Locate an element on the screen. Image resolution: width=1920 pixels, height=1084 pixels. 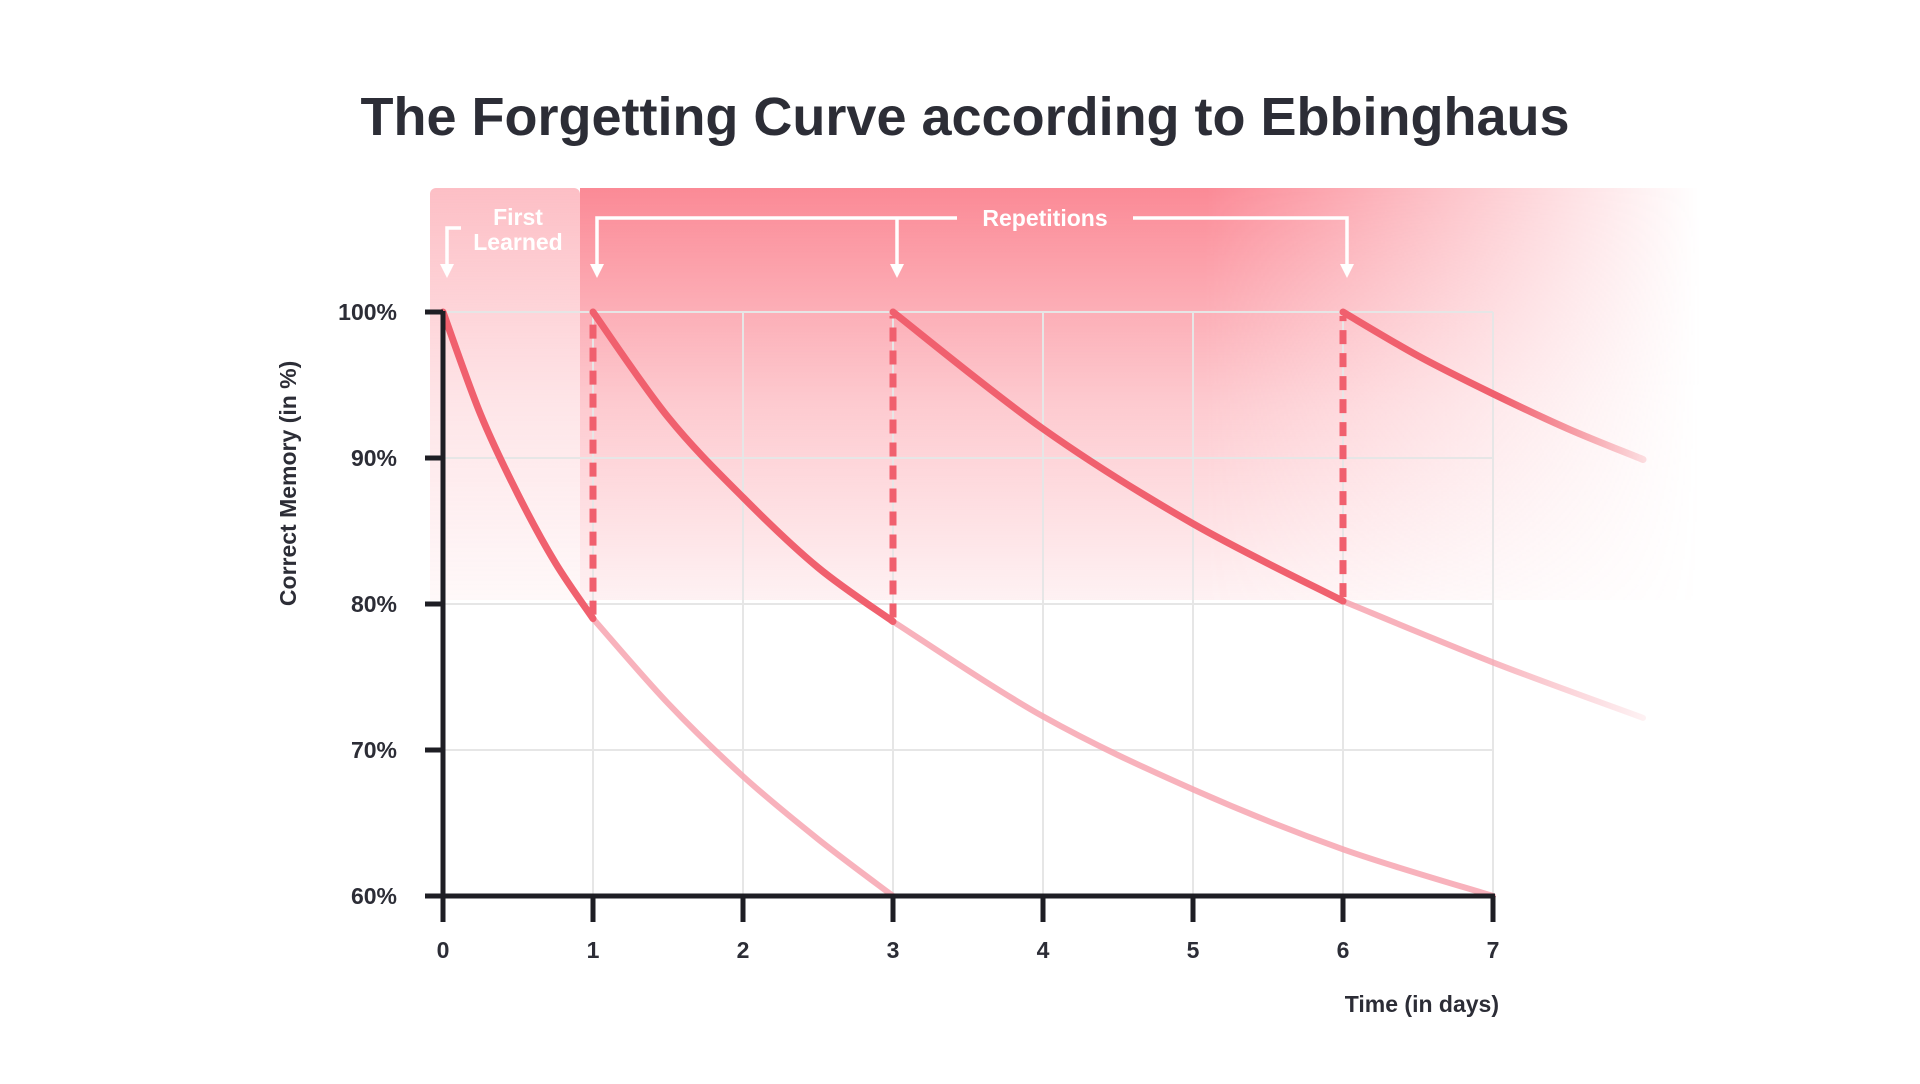
x-tick-label-4: 4 is located at coordinates (1043, 950).